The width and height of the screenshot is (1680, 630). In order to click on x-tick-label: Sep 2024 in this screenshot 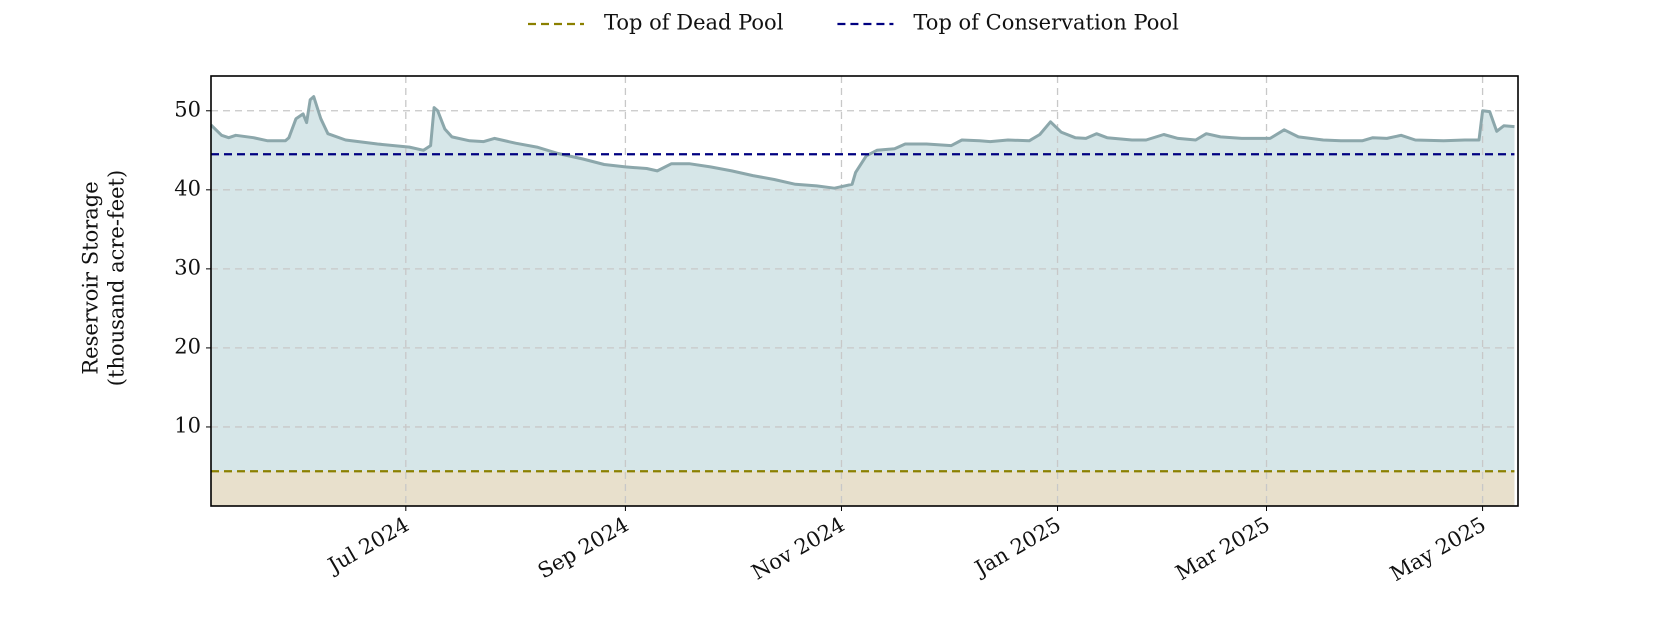, I will do `click(583, 547)`.